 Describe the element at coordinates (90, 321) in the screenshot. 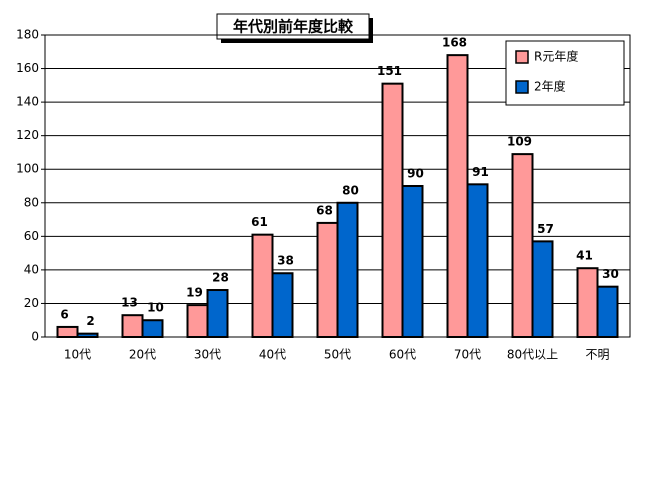

I see `data-label: 2` at that location.